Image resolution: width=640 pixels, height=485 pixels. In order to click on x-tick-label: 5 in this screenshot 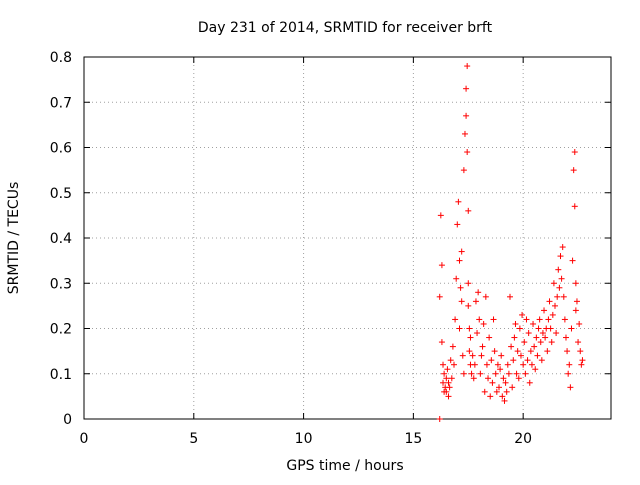, I will do `click(193, 439)`.